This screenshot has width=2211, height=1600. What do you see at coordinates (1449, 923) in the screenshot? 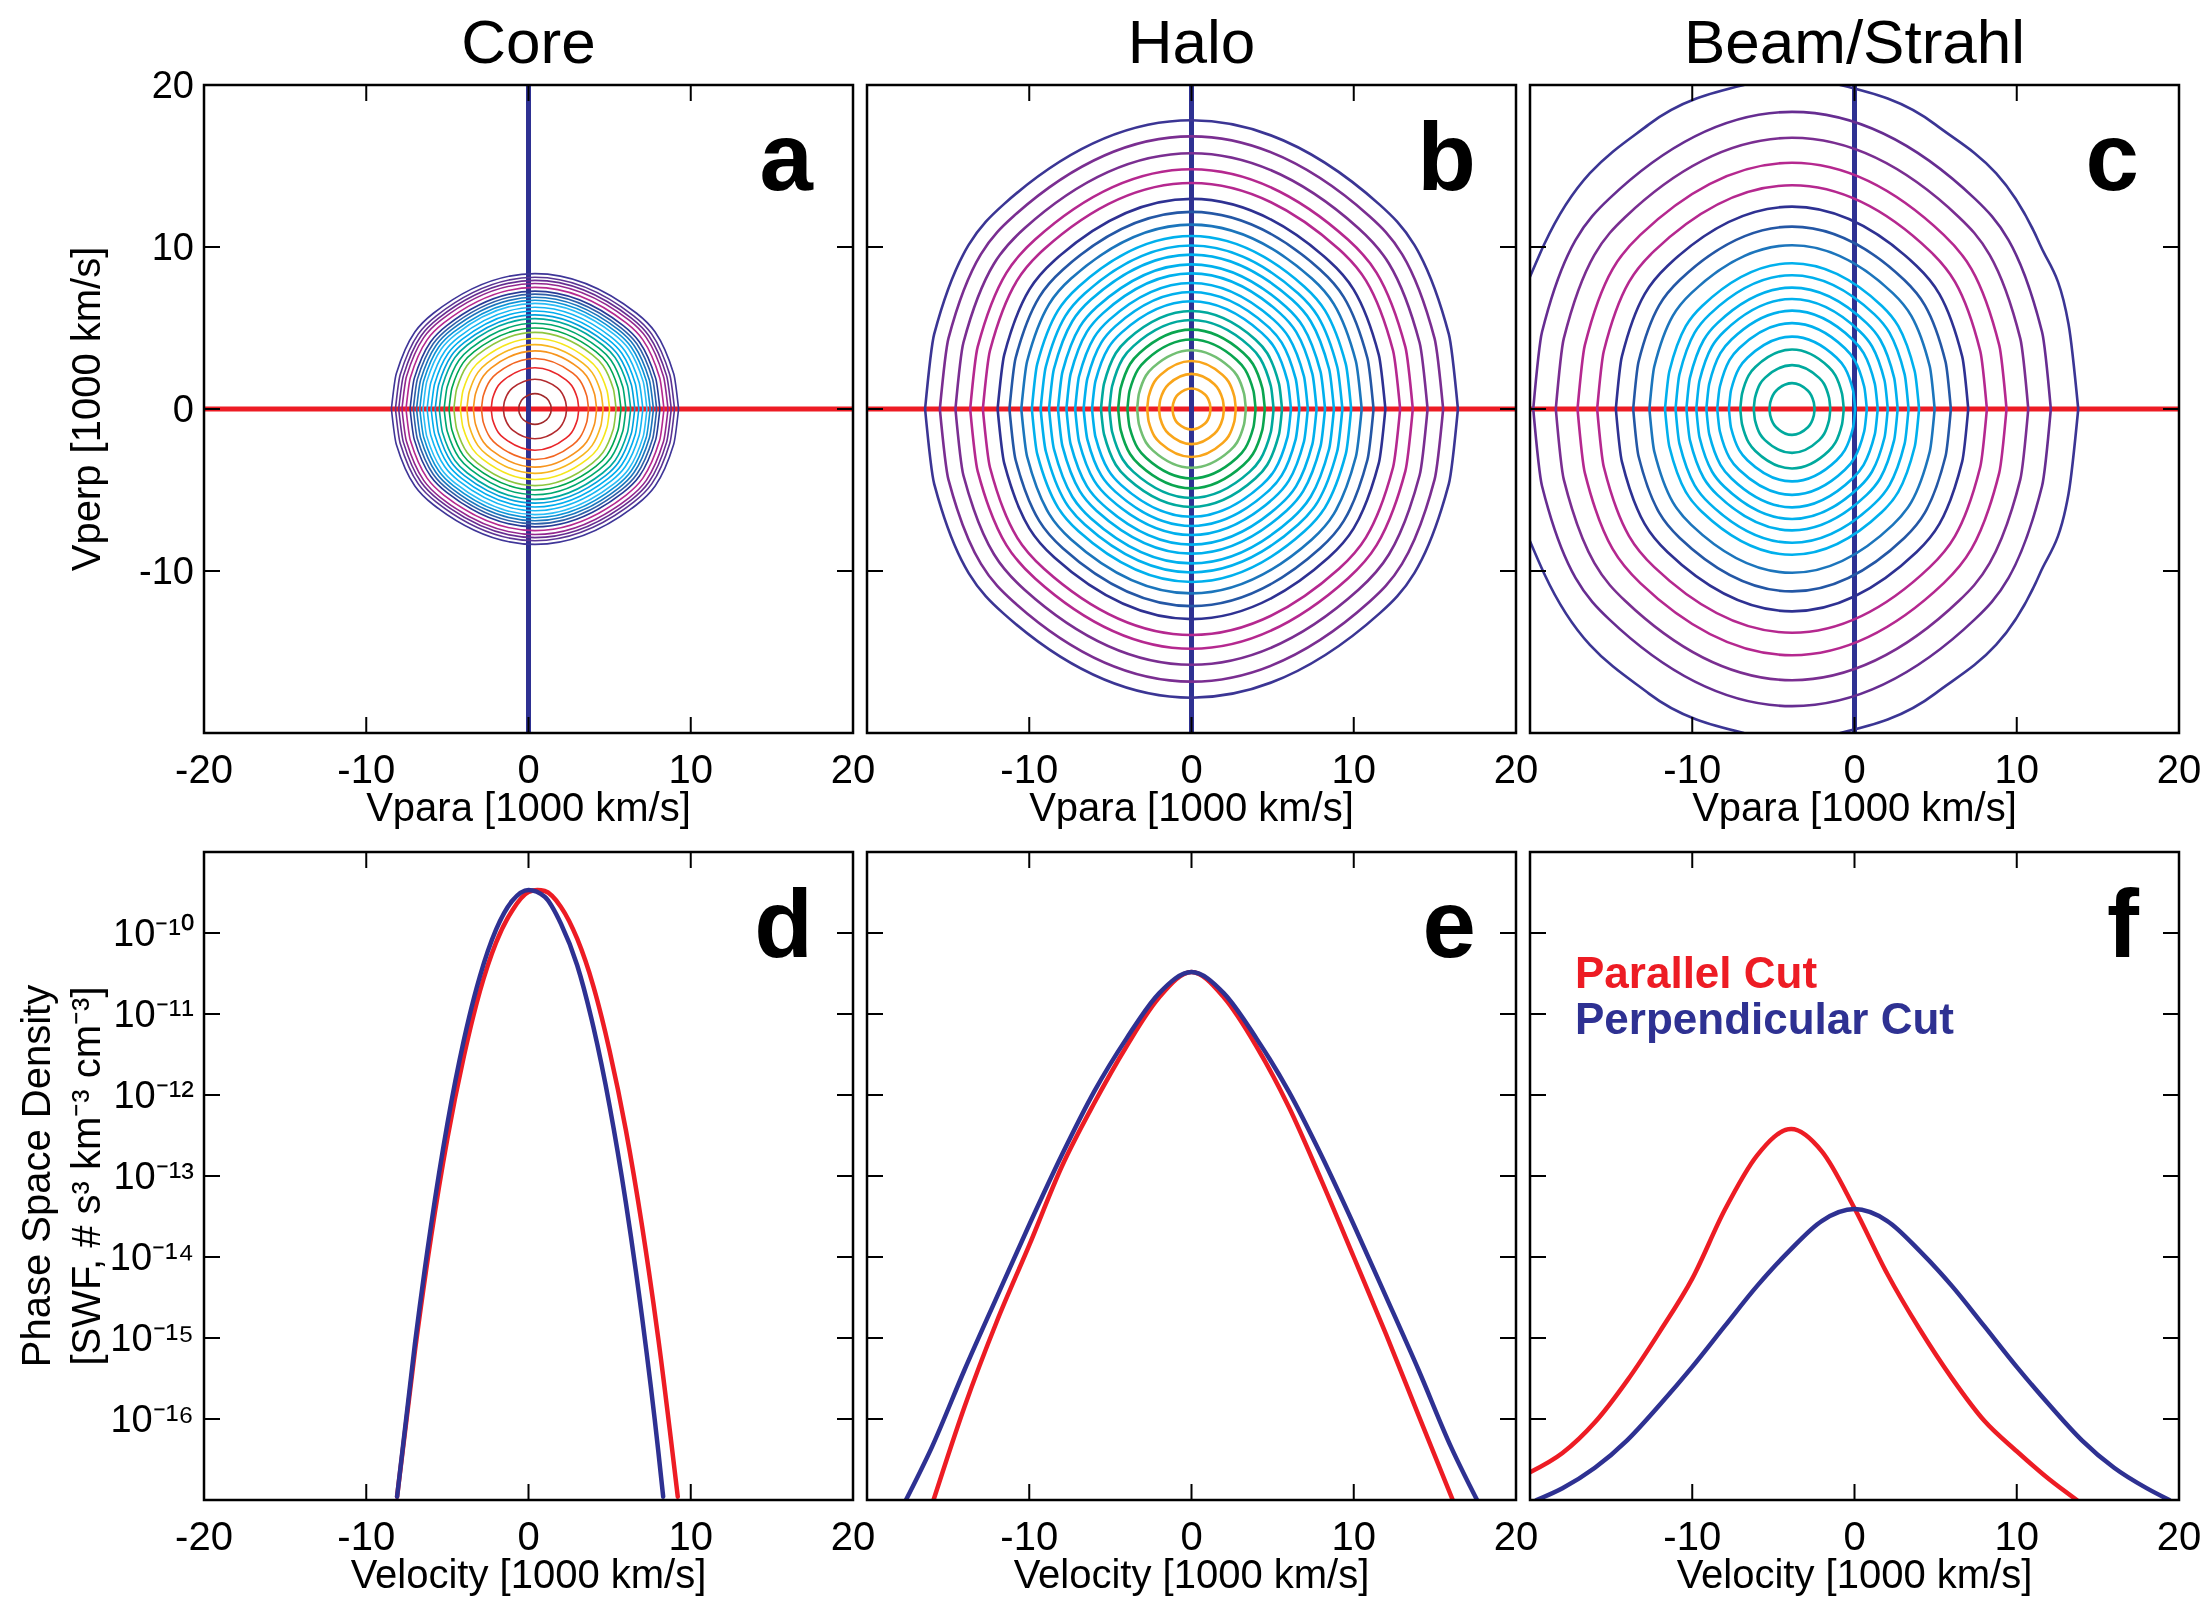
I see `annotation: e` at bounding box center [1449, 923].